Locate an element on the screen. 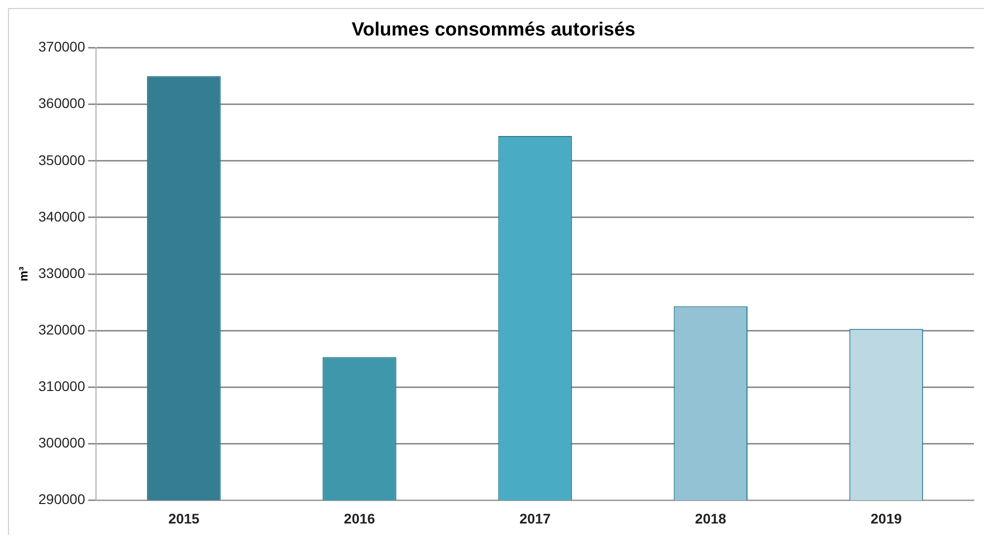 The width and height of the screenshot is (989, 536). x-tick-label: 2015 is located at coordinates (184, 518).